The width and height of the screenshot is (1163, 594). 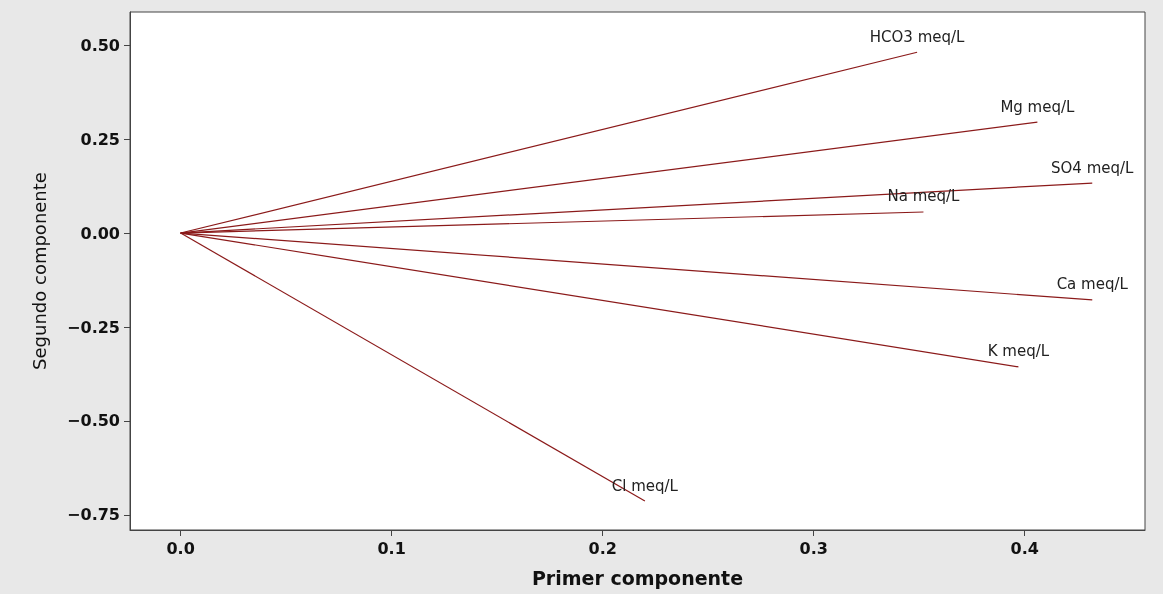 I want to click on y-axis-title: Segundo componente, so click(x=39, y=271).